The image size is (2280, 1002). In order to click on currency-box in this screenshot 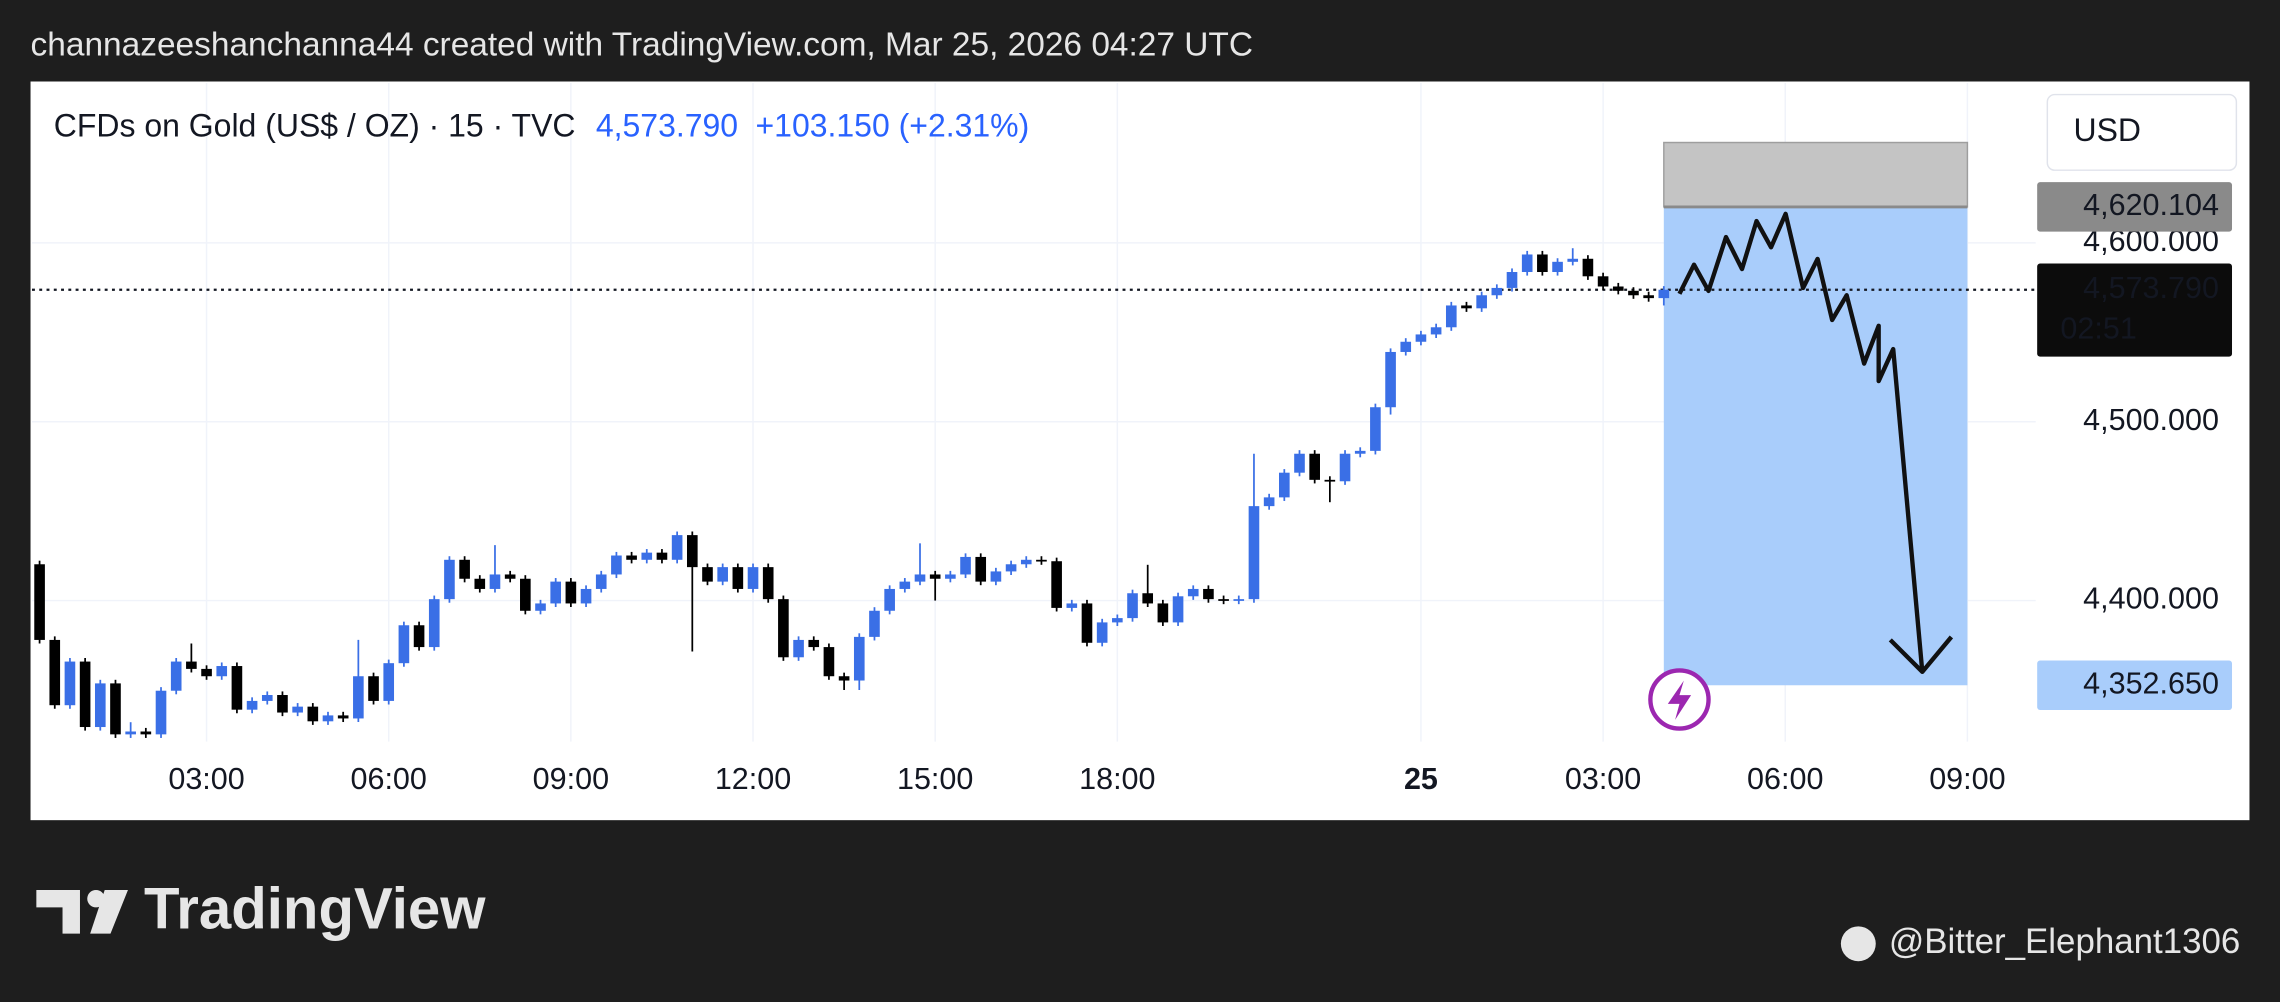, I will do `click(2142, 132)`.